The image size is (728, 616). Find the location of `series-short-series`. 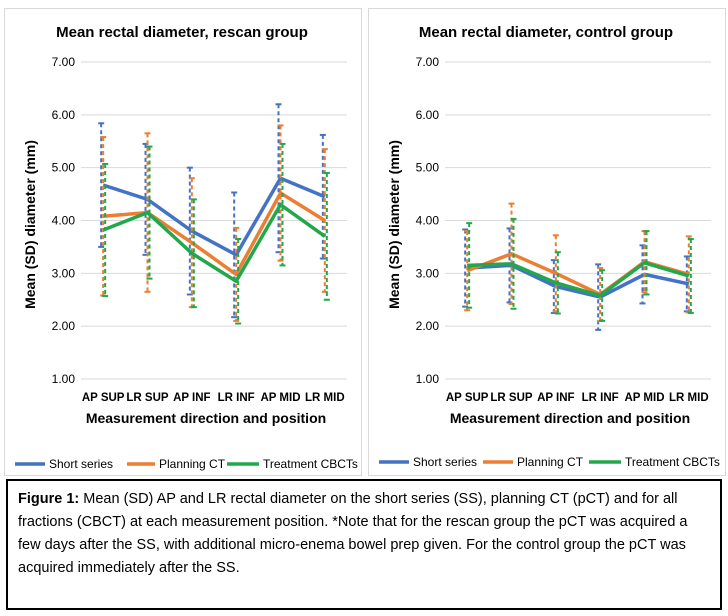

series-short-series is located at coordinates (576, 279).